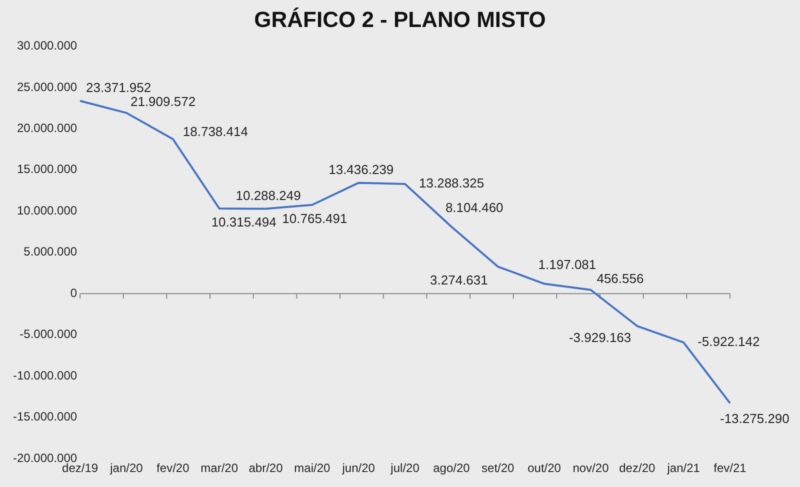 This screenshot has width=800, height=487. Describe the element at coordinates (729, 342) in the screenshot. I see `data-label: -5.922.142` at that location.